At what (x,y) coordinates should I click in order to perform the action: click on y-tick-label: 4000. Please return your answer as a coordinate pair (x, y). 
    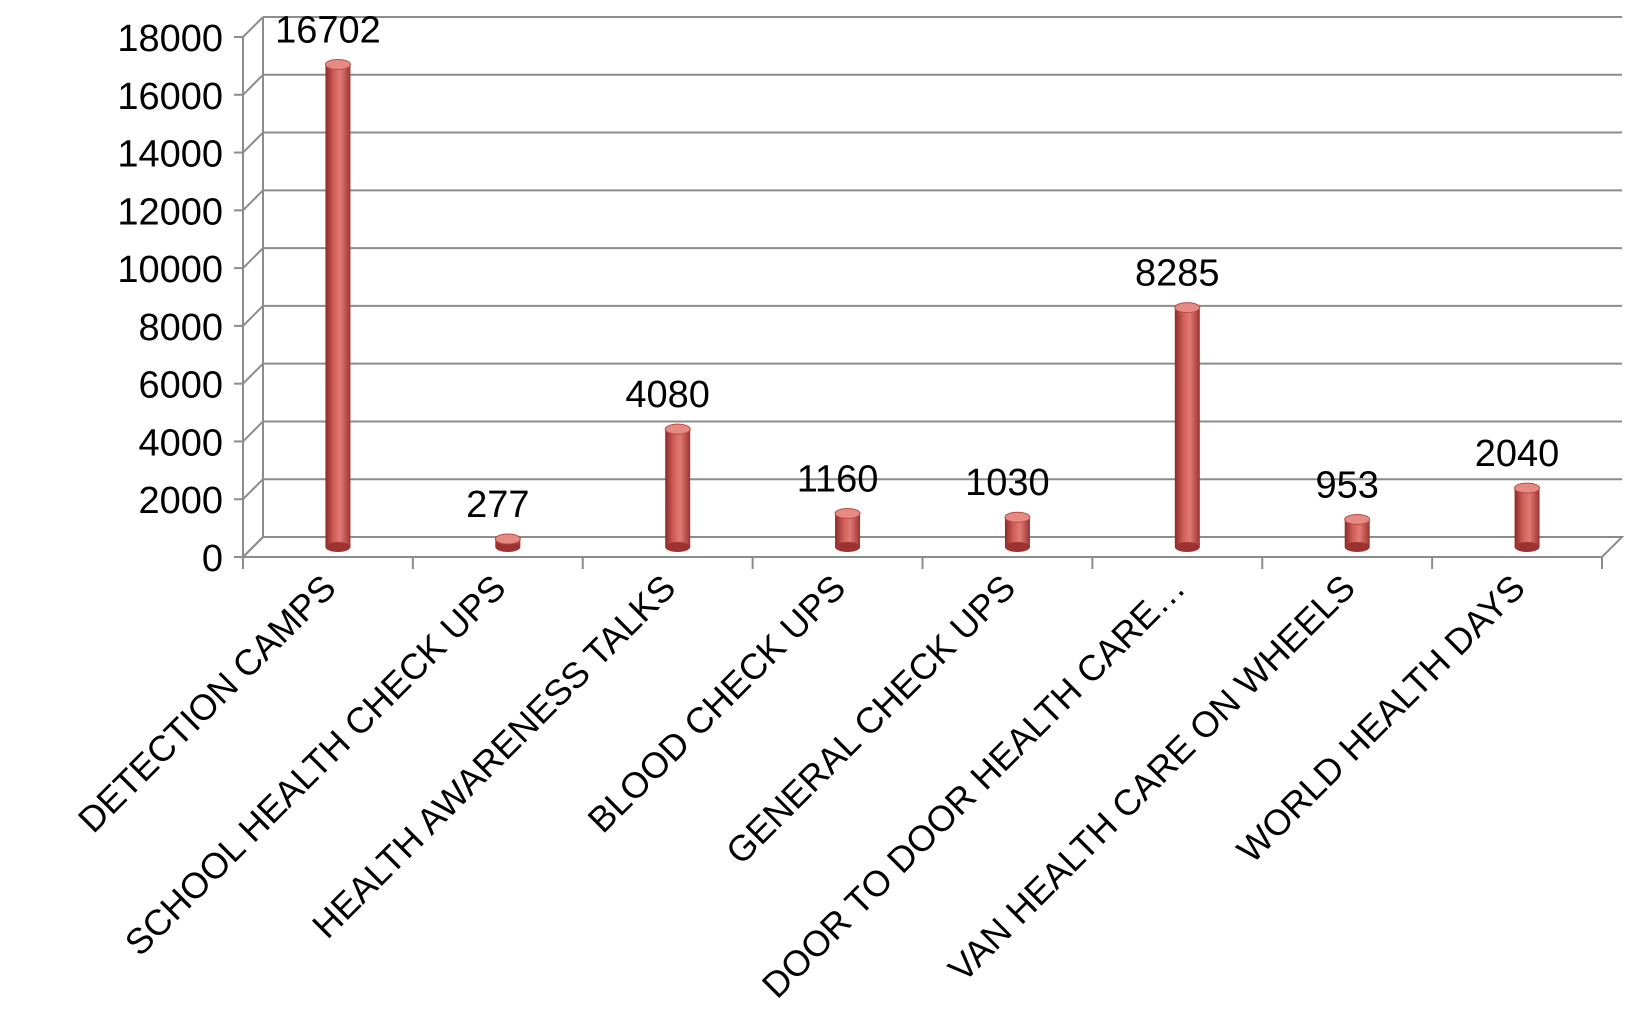
    Looking at the image, I should click on (180, 443).